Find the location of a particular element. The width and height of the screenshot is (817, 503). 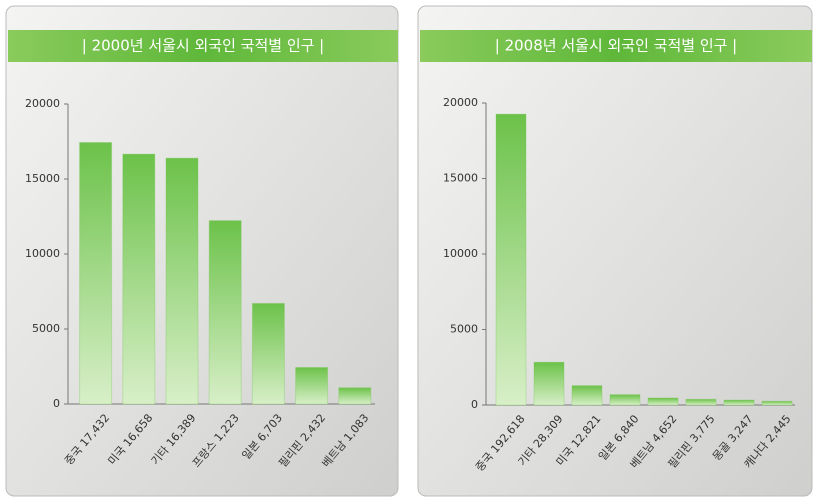

chart-title: | 2000년 서울시 외국인 국적별 인구 | is located at coordinates (203, 46).